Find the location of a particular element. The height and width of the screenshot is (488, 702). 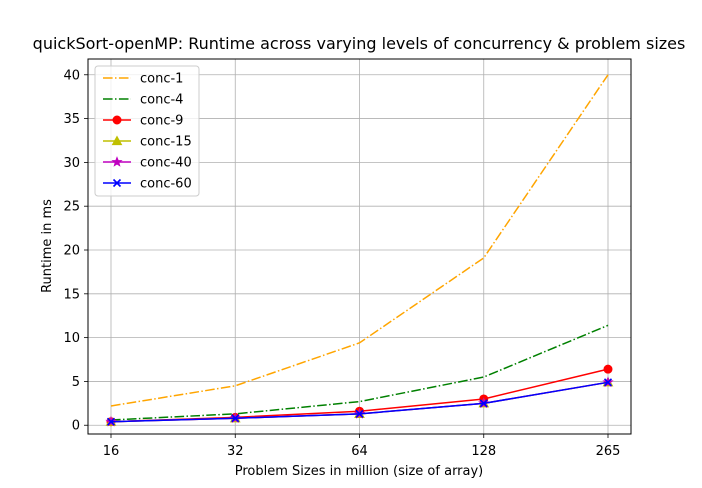

legend-item: conc-60 is located at coordinates (147, 184).